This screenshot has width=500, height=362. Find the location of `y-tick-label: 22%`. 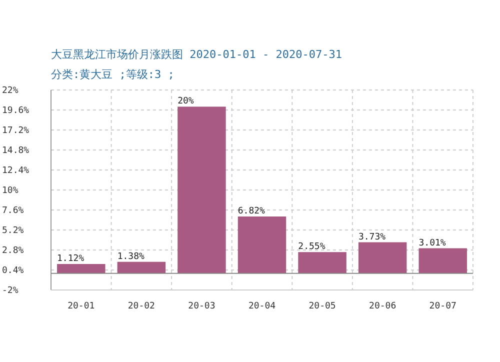

y-tick-label: 22% is located at coordinates (10, 91).